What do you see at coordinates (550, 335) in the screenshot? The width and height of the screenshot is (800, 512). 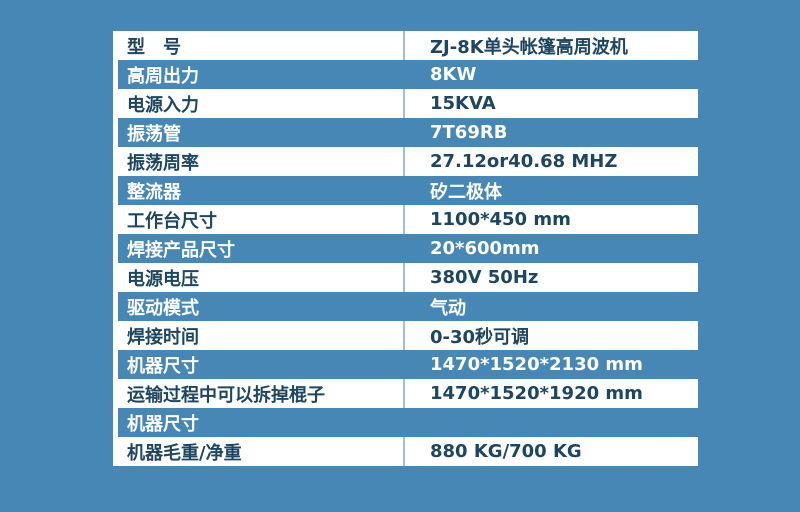 I see `spec-value: 0-30秒可调` at bounding box center [550, 335].